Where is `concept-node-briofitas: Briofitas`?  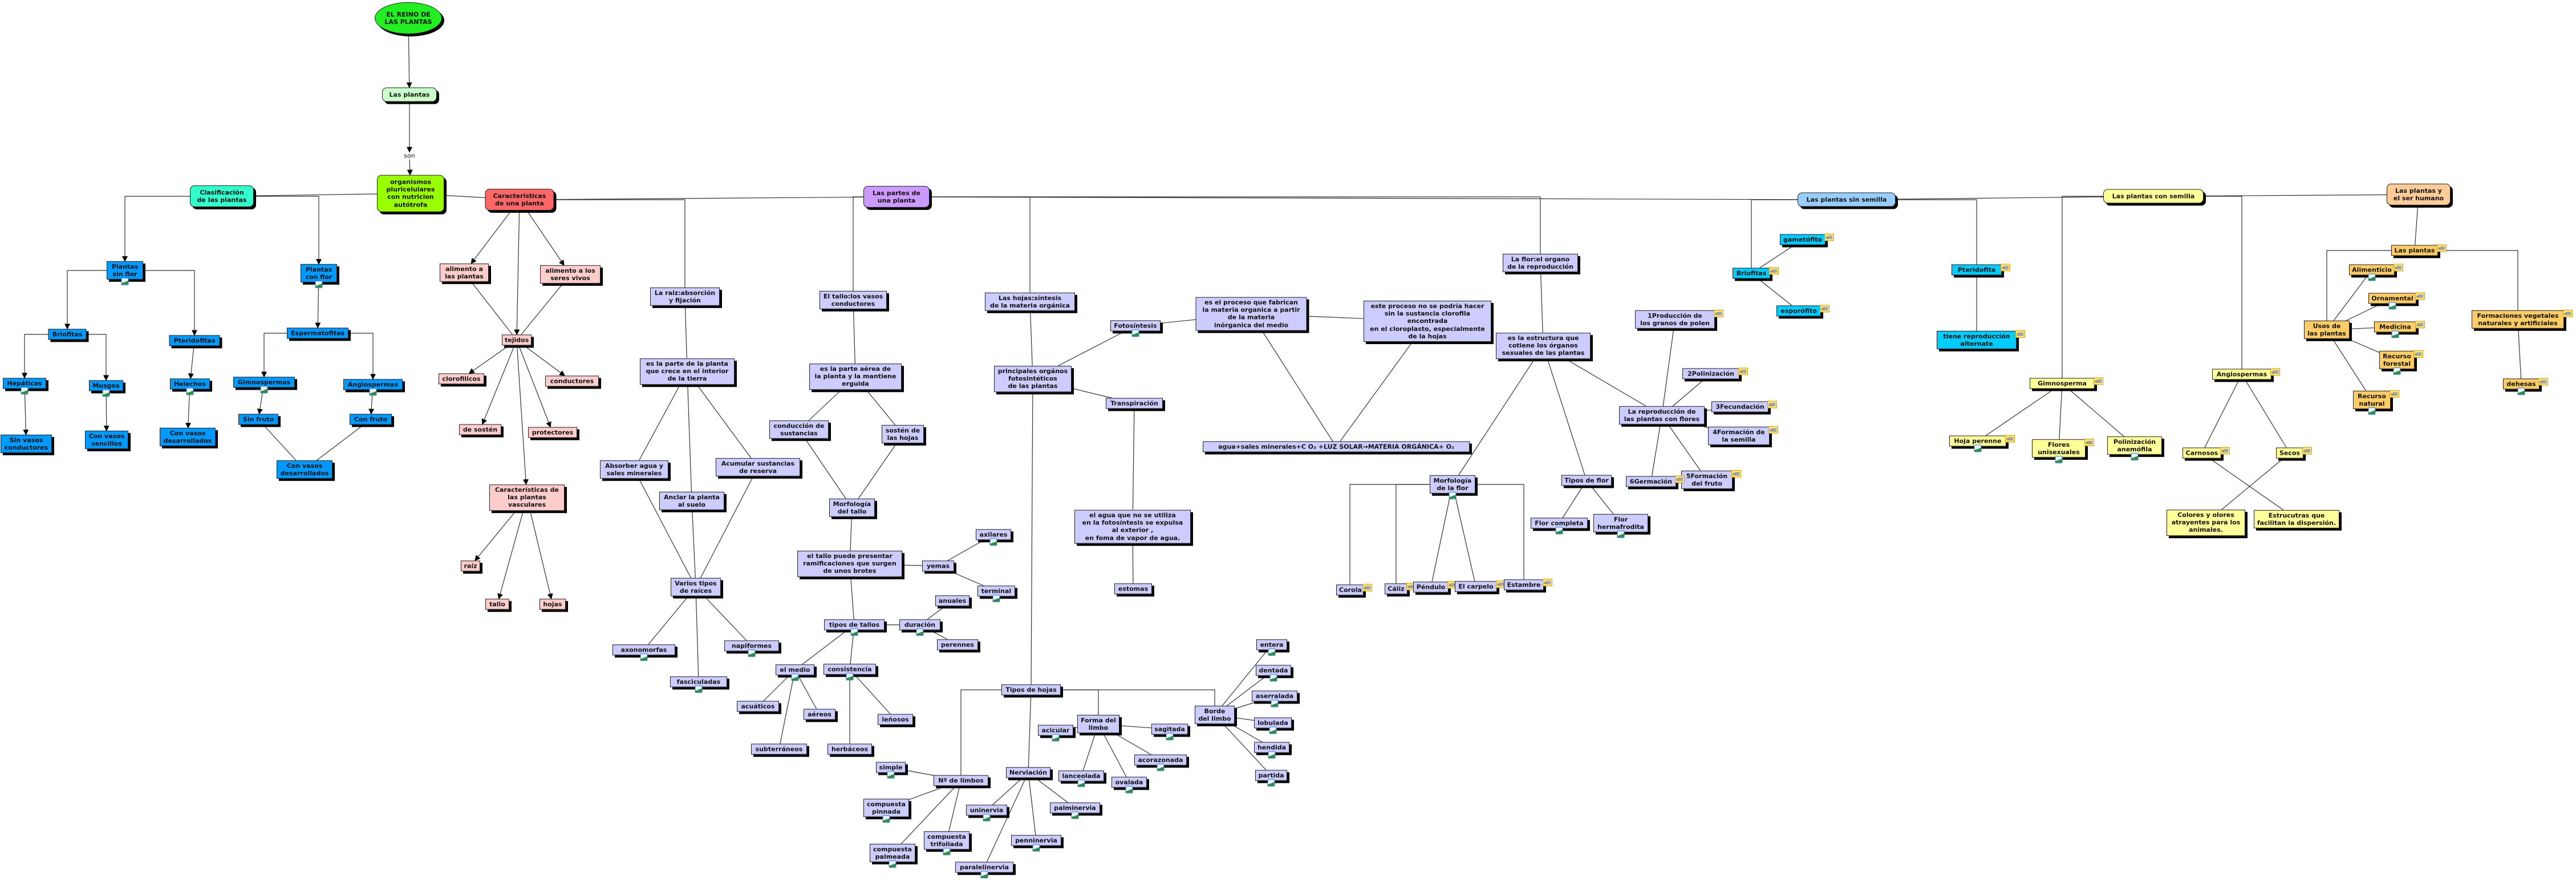
concept-node-briofitas: Briofitas is located at coordinates (67, 334).